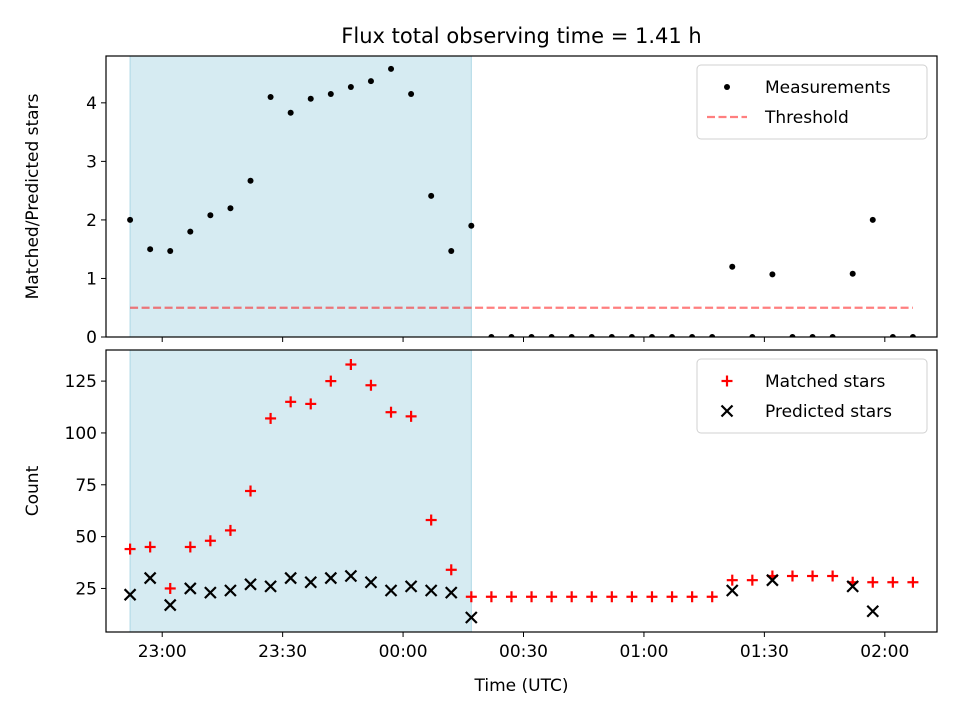  Describe the element at coordinates (828, 412) in the screenshot. I see `legend-label: Predicted stars` at that location.